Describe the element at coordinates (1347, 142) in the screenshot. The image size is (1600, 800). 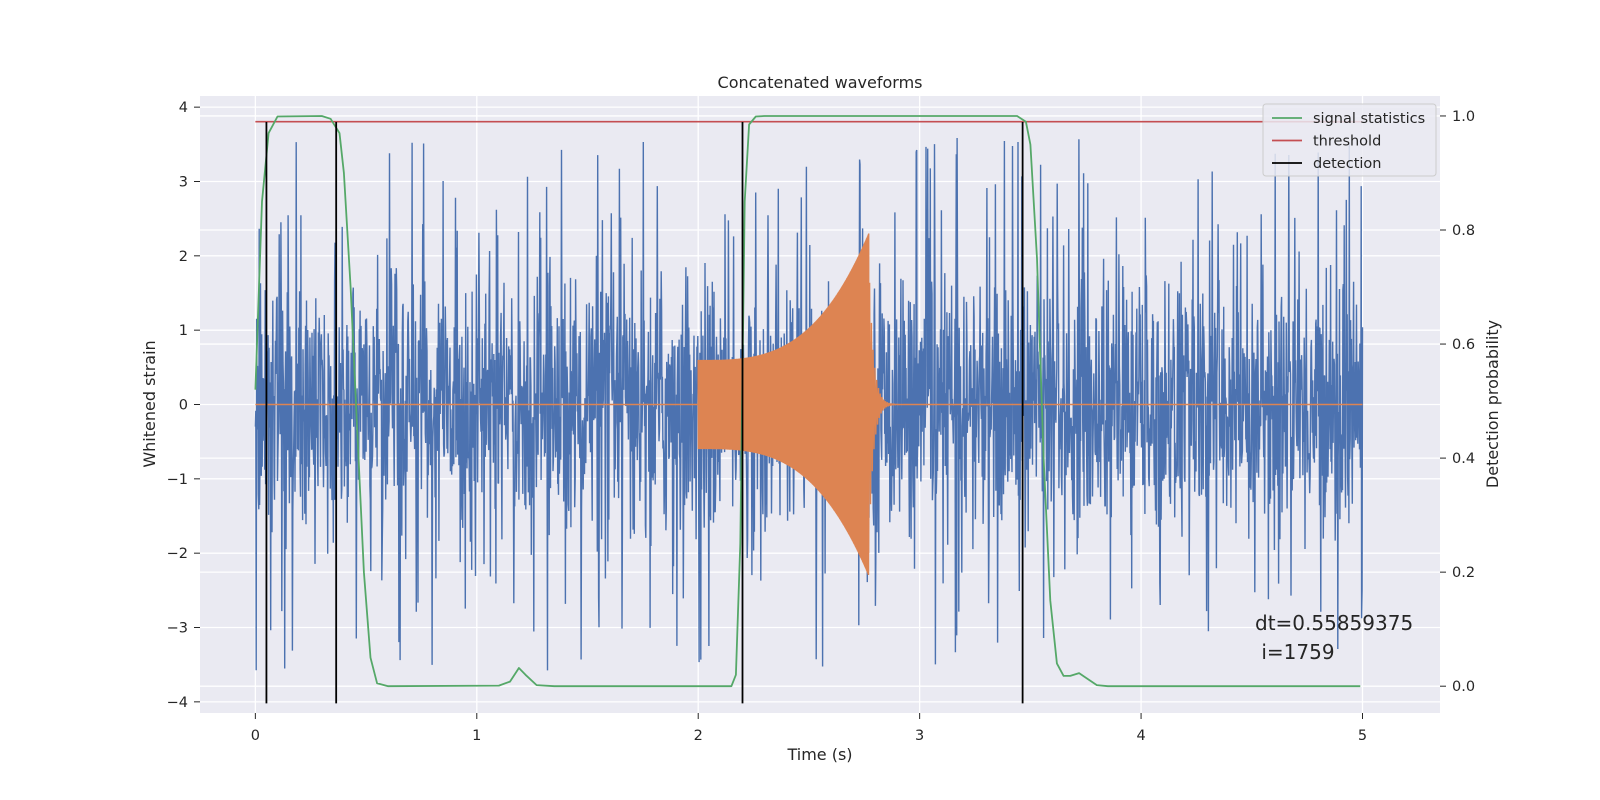
I see `legend-label: threshold` at that location.